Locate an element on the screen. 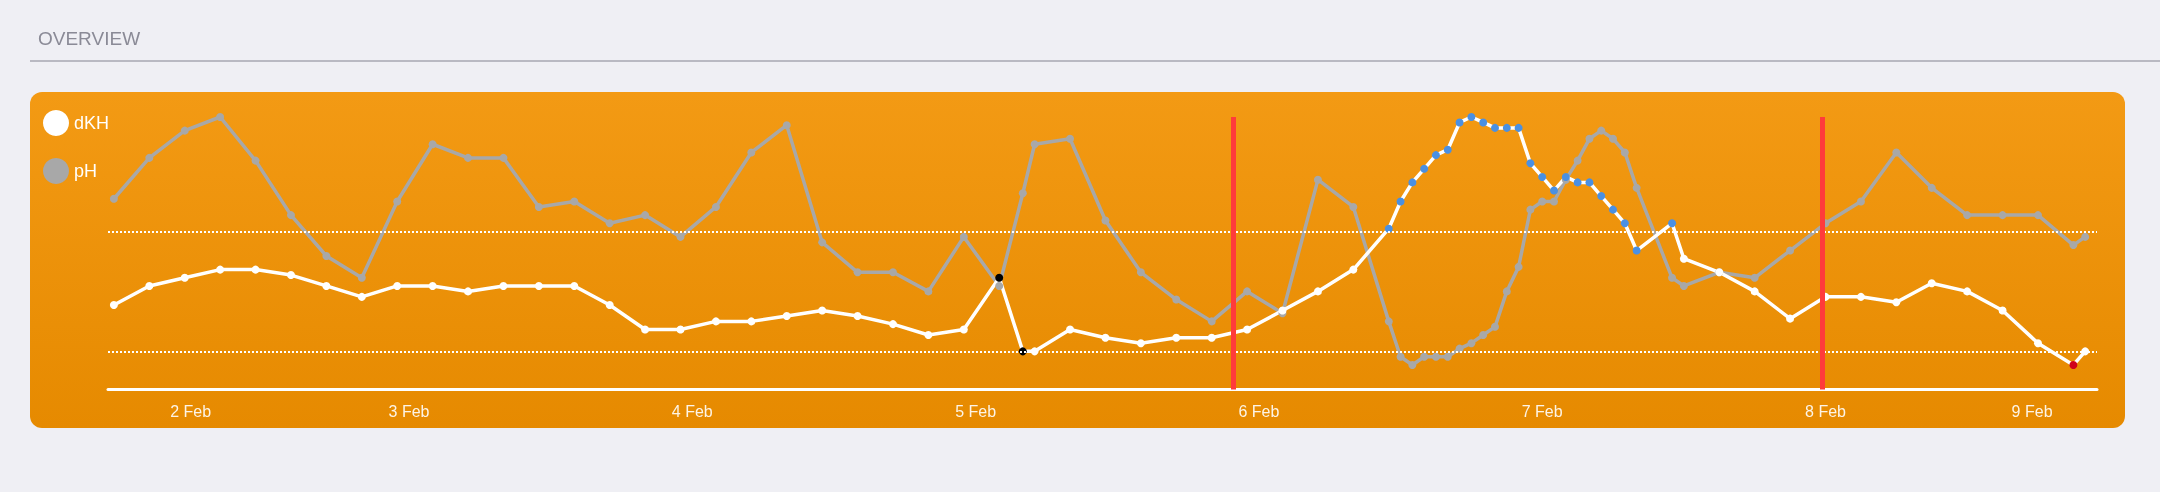 This screenshot has width=2160, height=492. x-tick-label: 5 Feb is located at coordinates (976, 411).